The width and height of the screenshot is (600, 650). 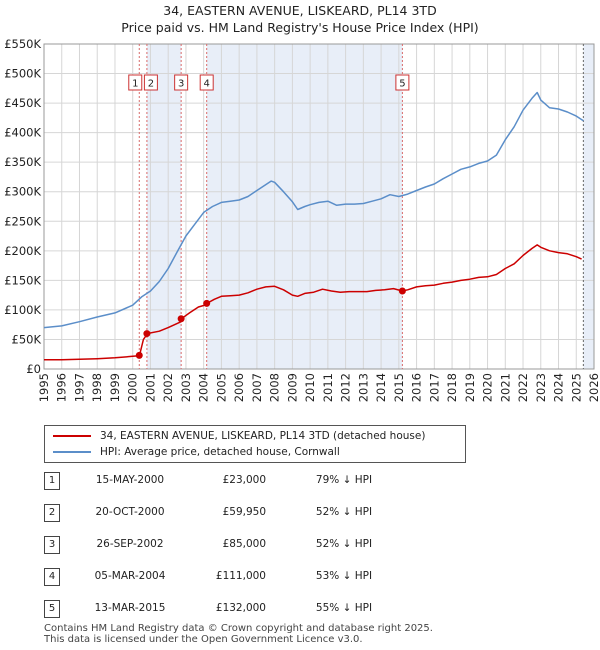 What do you see at coordinates (97, 387) in the screenshot?
I see `x-tick-label: 1998` at bounding box center [97, 387].